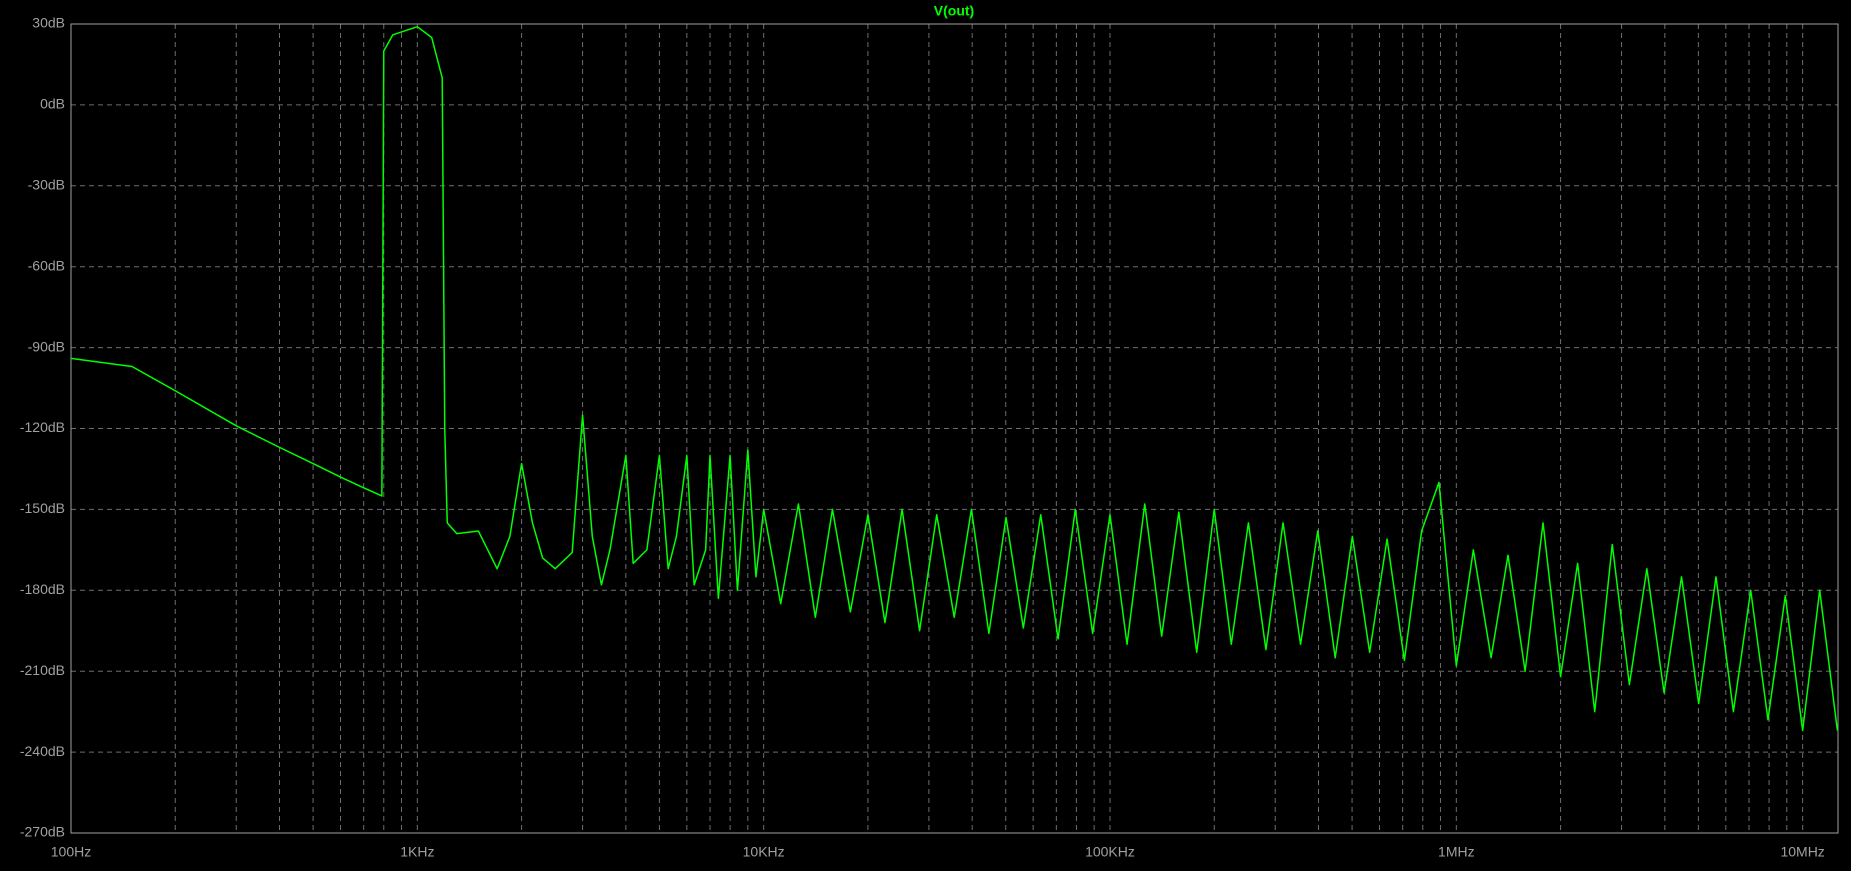 The image size is (1851, 871). I want to click on x-tick-label: 10KHz, so click(764, 852).